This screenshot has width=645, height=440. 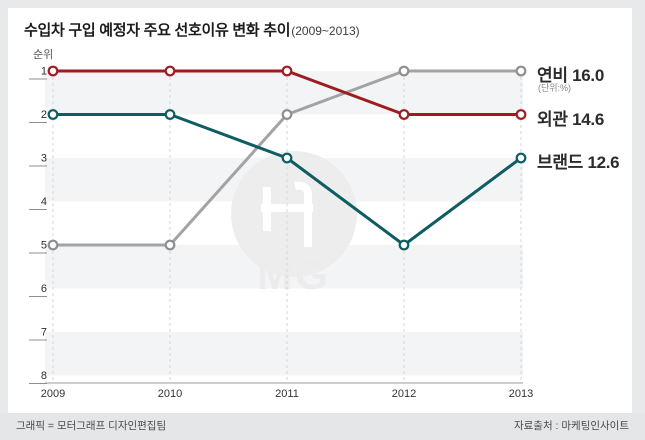 What do you see at coordinates (44, 376) in the screenshot?
I see `svg-text: 8` at bounding box center [44, 376].